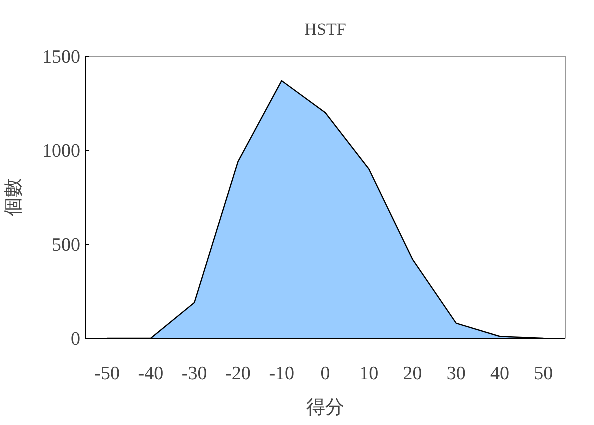  I want to click on x-tick-label: -20, so click(238, 374).